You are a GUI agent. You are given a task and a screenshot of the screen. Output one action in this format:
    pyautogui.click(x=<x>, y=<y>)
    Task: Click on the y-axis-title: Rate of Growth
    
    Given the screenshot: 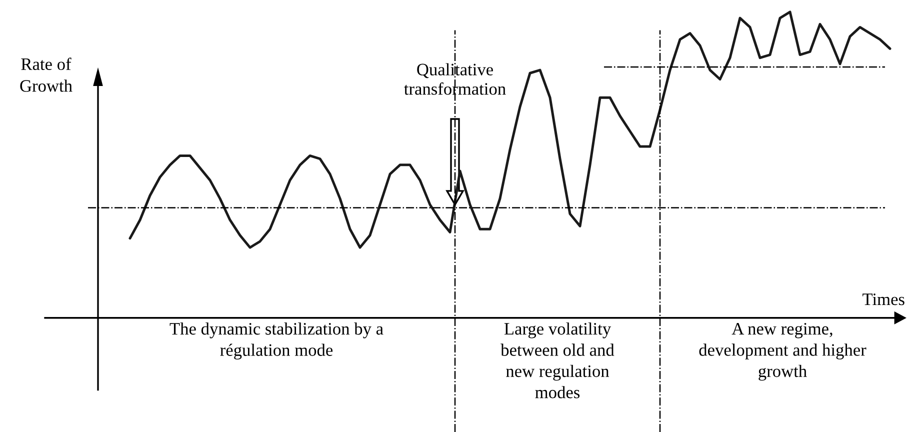 What is the action you would take?
    pyautogui.click(x=46, y=75)
    